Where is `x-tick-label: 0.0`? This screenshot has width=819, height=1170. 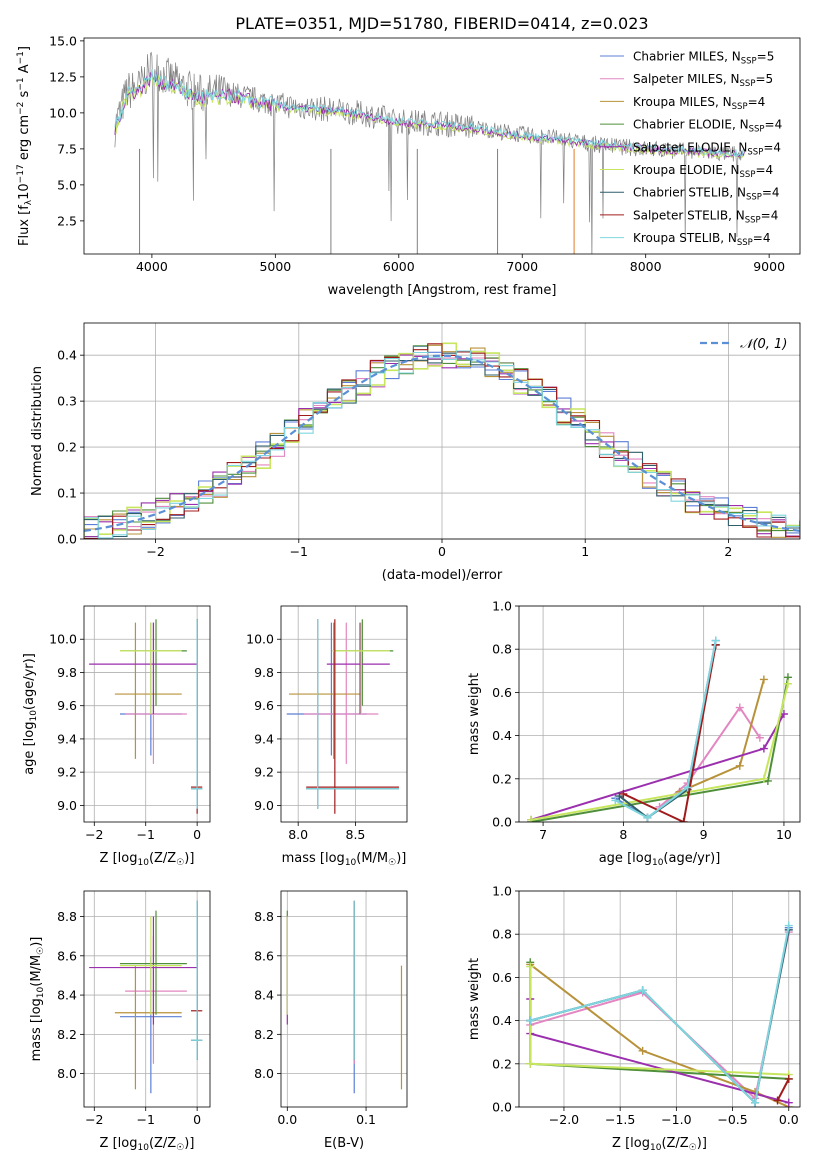
x-tick-label: 0.0 is located at coordinates (287, 1119).